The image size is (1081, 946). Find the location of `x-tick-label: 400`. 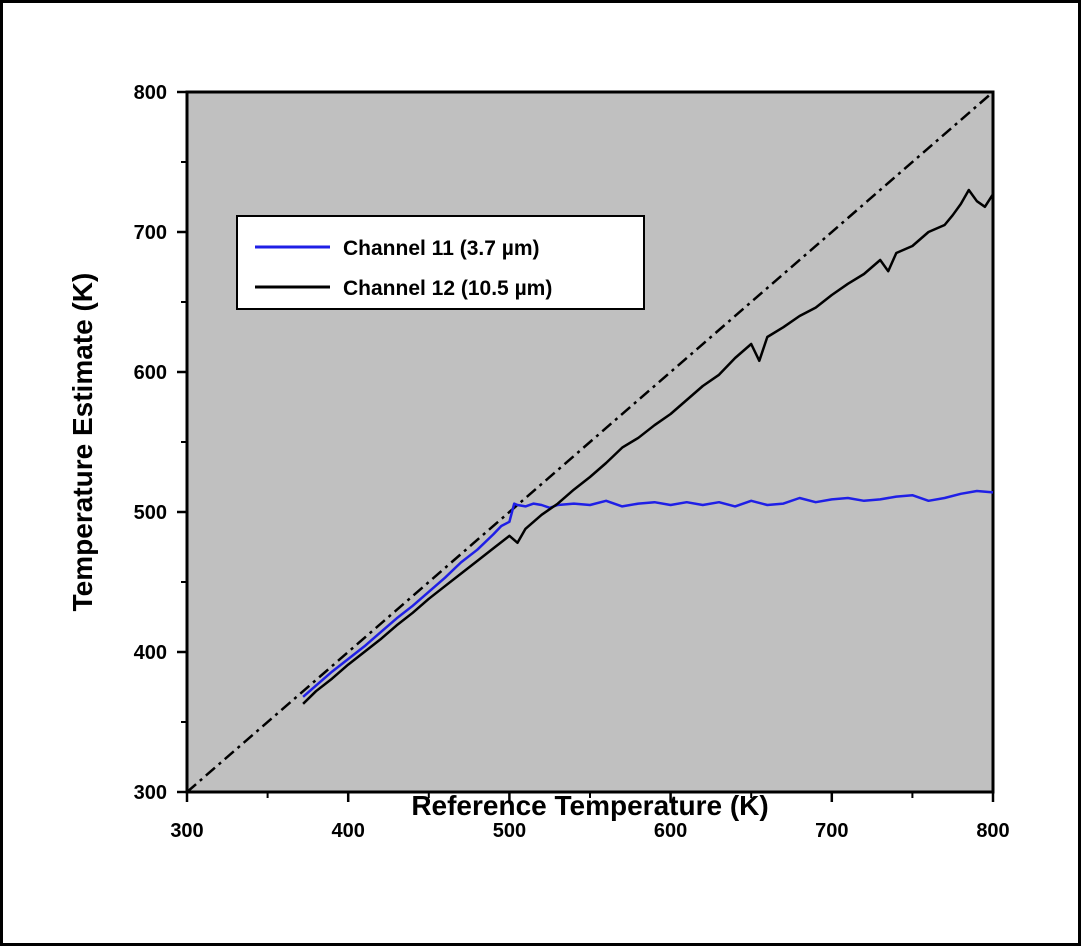

x-tick-label: 400 is located at coordinates (348, 831).